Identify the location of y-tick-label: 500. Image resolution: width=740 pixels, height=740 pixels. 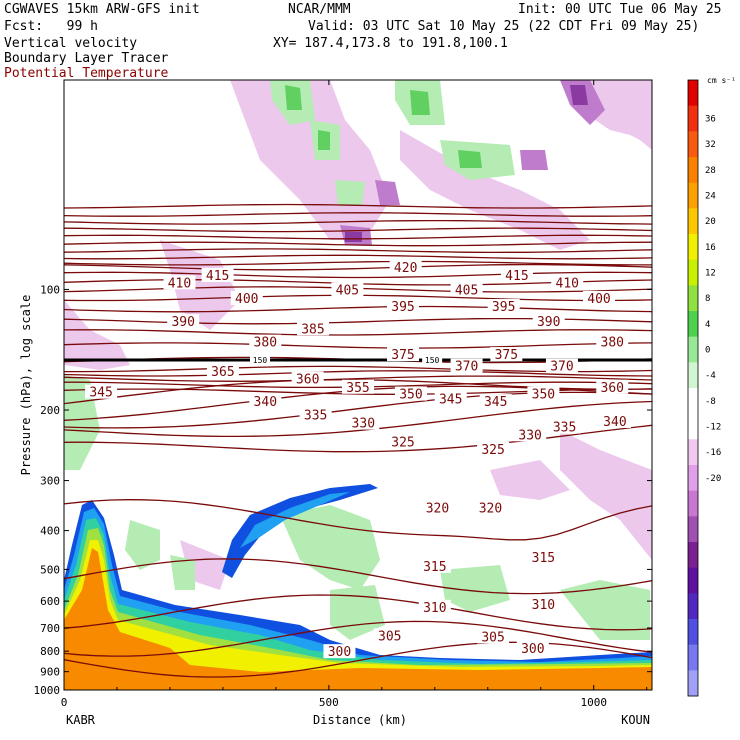
(50, 569).